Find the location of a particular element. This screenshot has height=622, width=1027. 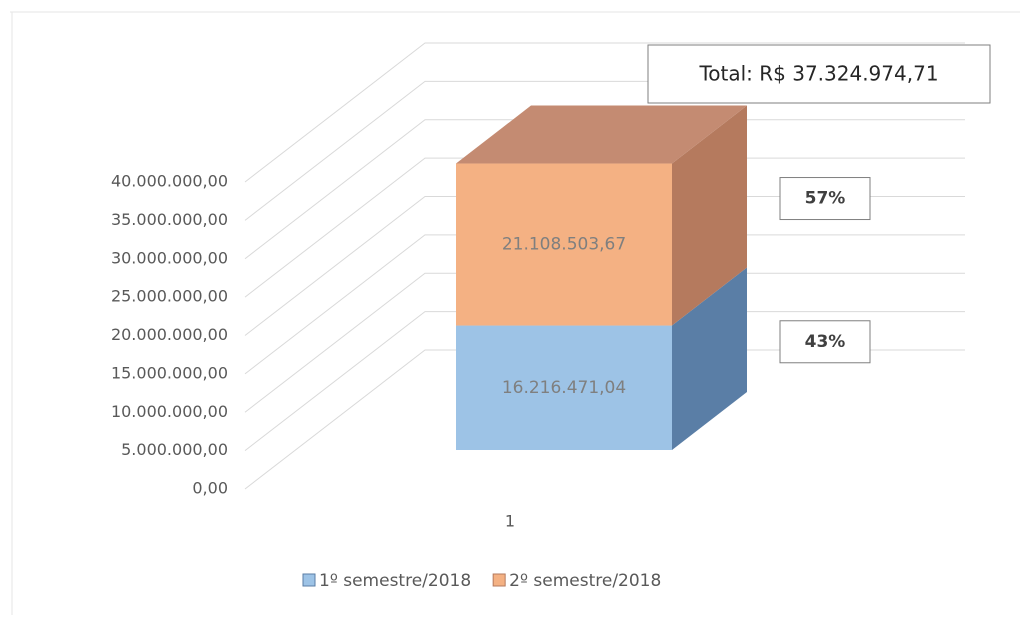

total-box is located at coordinates (819, 74).